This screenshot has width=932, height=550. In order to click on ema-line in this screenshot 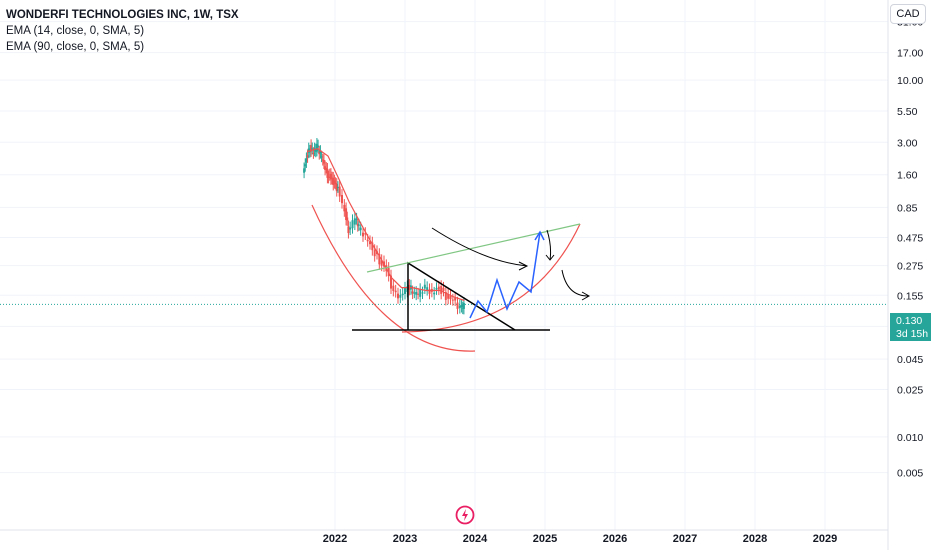, I will do `click(385, 225)`.